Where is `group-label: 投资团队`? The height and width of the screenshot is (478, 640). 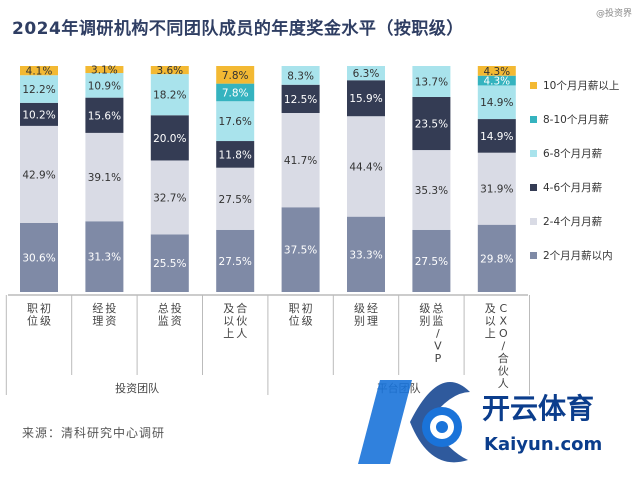 group-label: 投资团队 is located at coordinates (137, 388).